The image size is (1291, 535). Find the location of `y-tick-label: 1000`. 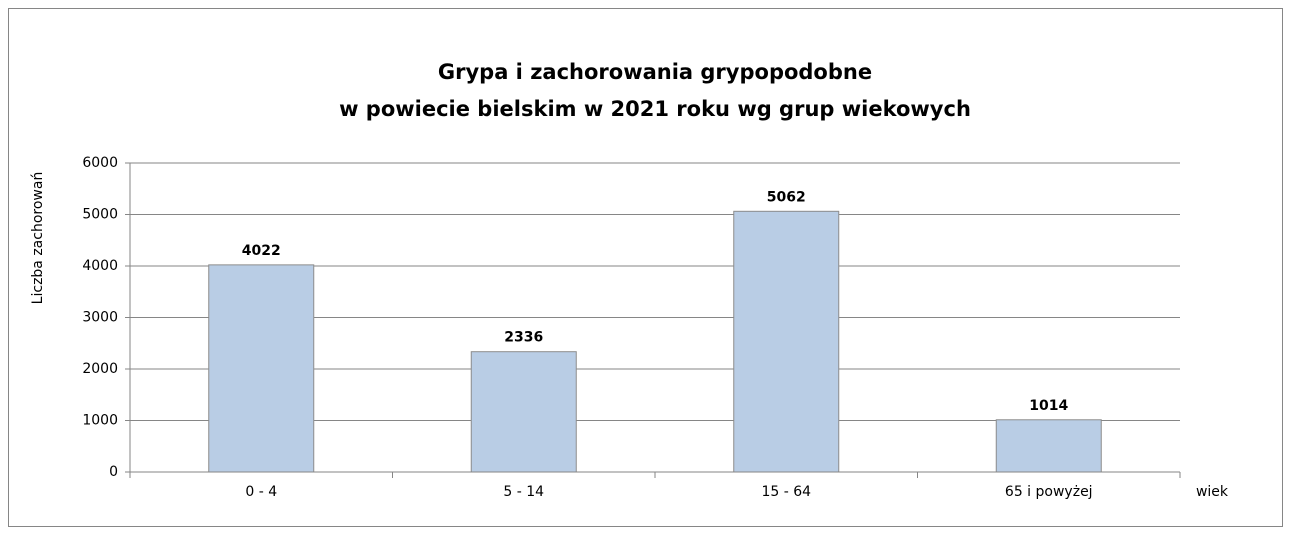

y-tick-label: 1000 is located at coordinates (100, 421).